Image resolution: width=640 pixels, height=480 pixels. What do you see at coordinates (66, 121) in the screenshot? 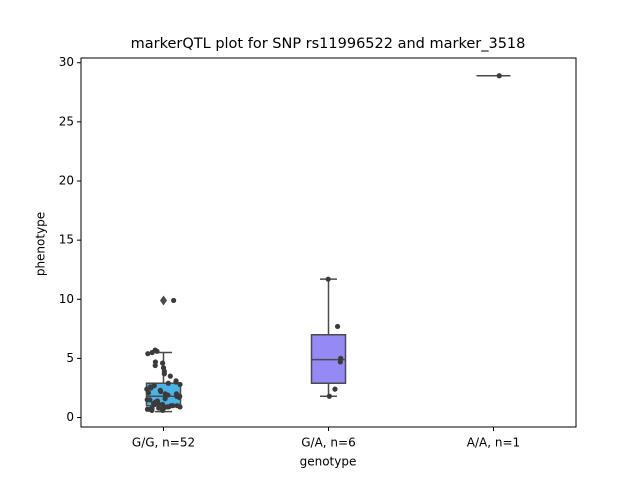
I see `y-tick-label: 25` at bounding box center [66, 121].